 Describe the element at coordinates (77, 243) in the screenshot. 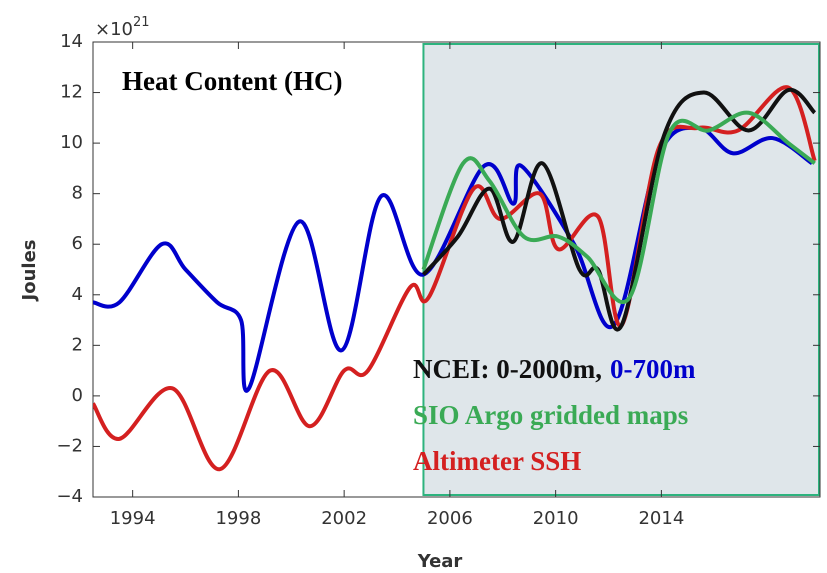

I see `y-tick-label: 6` at that location.